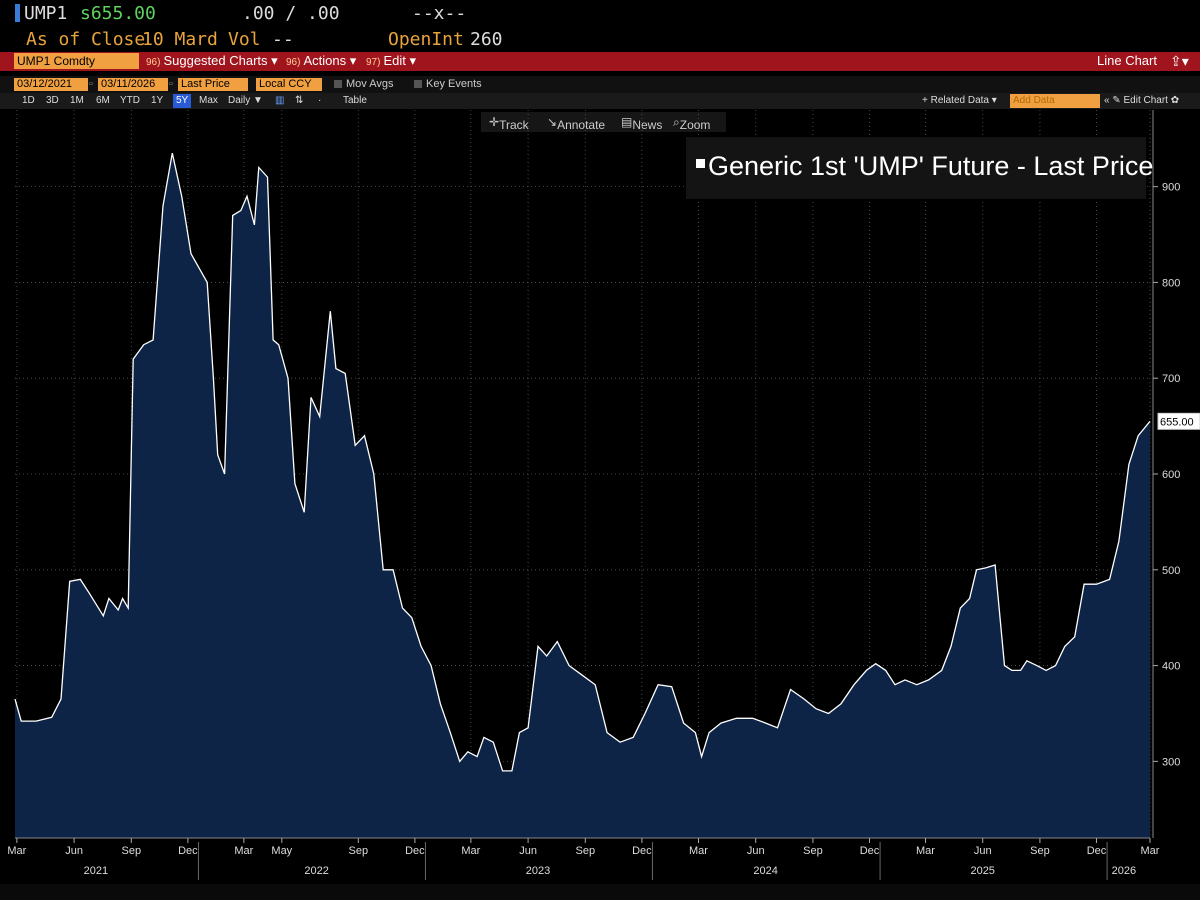  What do you see at coordinates (212, 60) in the screenshot?
I see `suggested-charts-button: 96) Suggested Charts ▾` at bounding box center [212, 60].